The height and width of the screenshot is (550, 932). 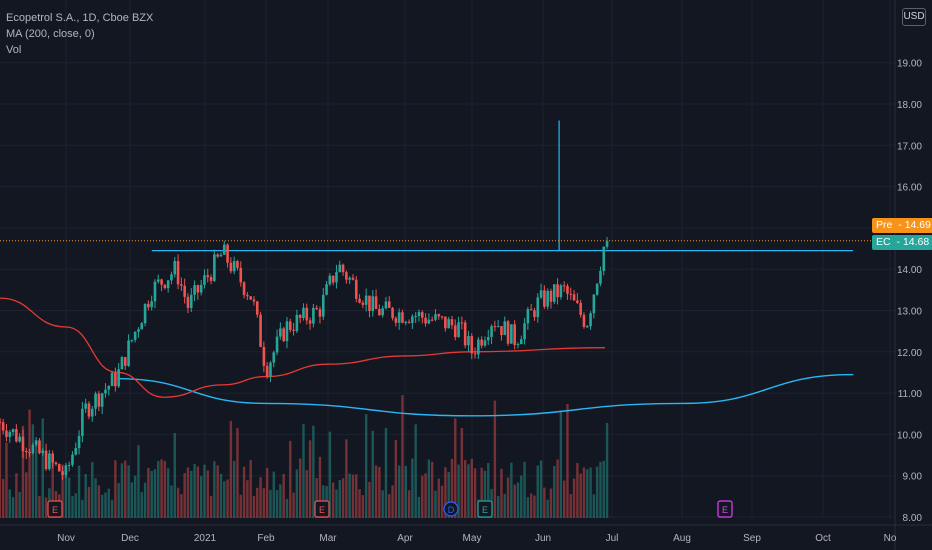 I want to click on y-tick-label: 12.00, so click(x=909, y=353).